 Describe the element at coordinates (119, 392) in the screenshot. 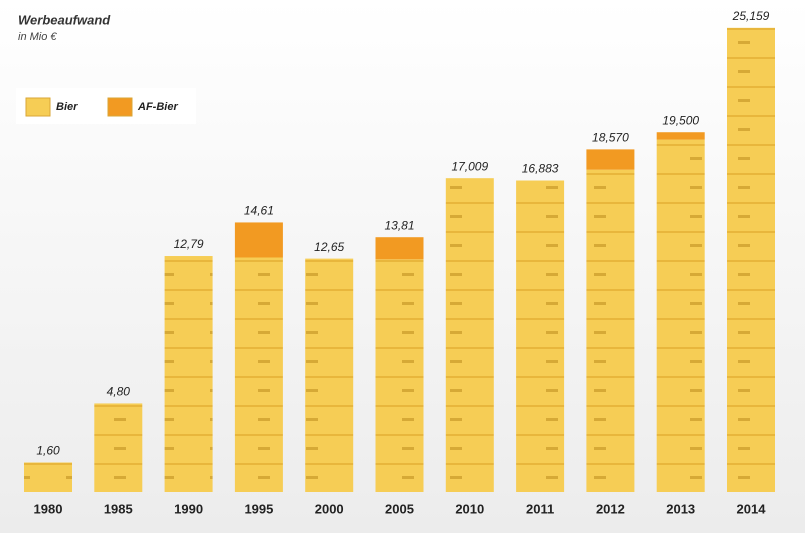

I see `value-label: 4,80` at that location.